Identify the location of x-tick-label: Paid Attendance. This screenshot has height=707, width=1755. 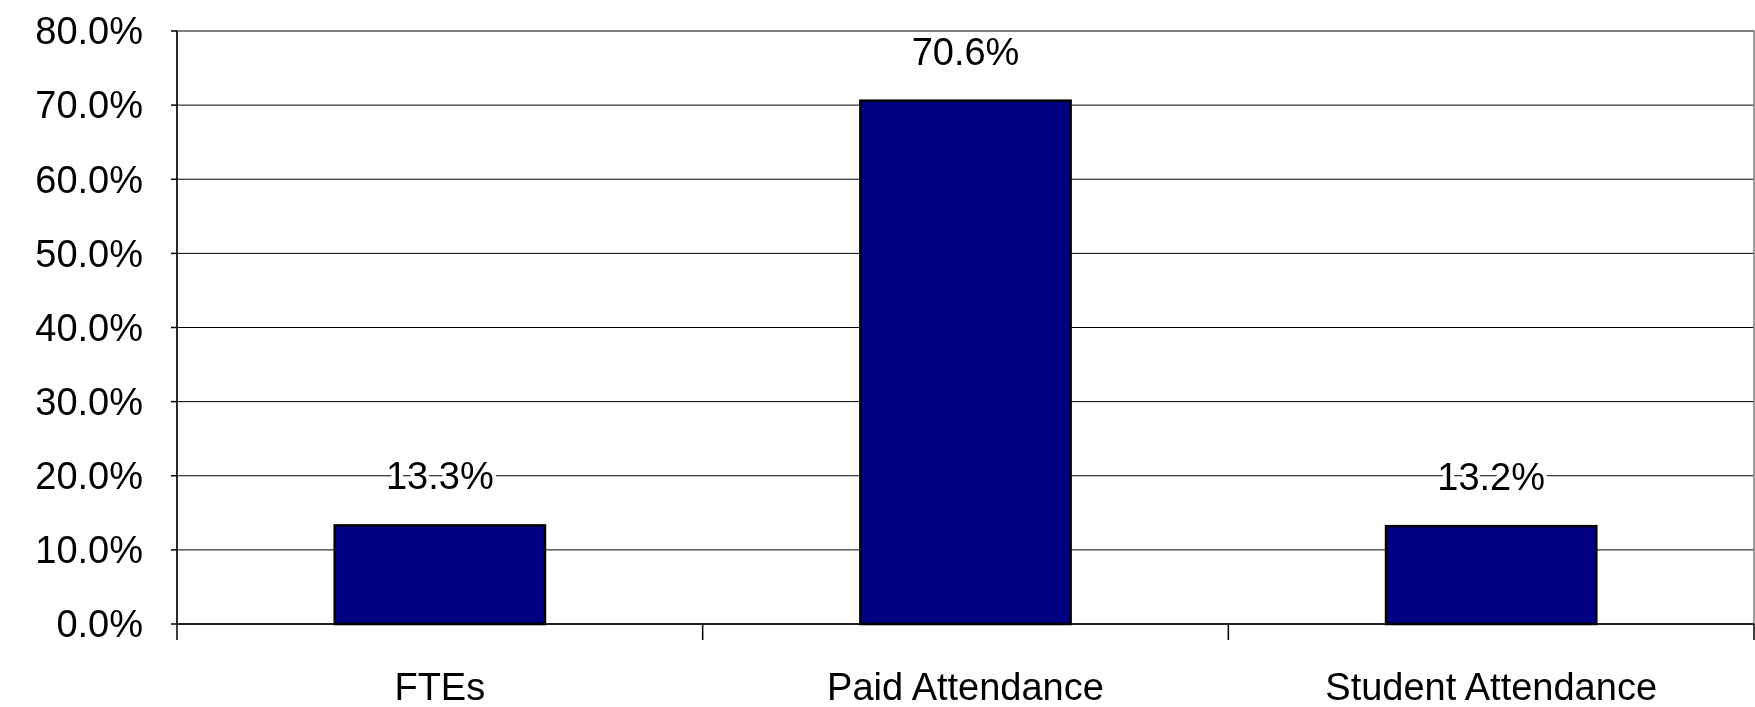
(965, 686).